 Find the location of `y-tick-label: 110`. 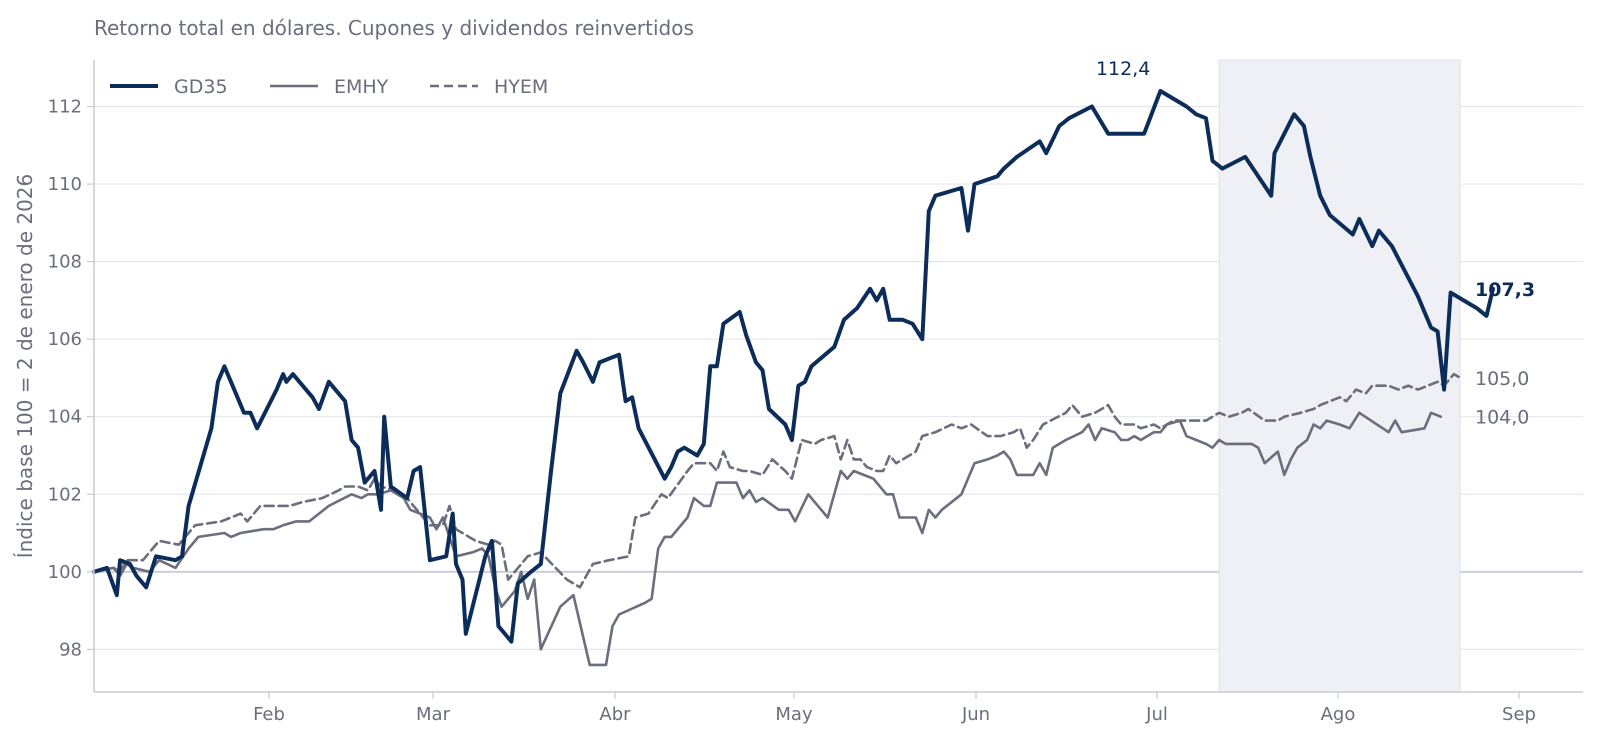

y-tick-label: 110 is located at coordinates (65, 184).